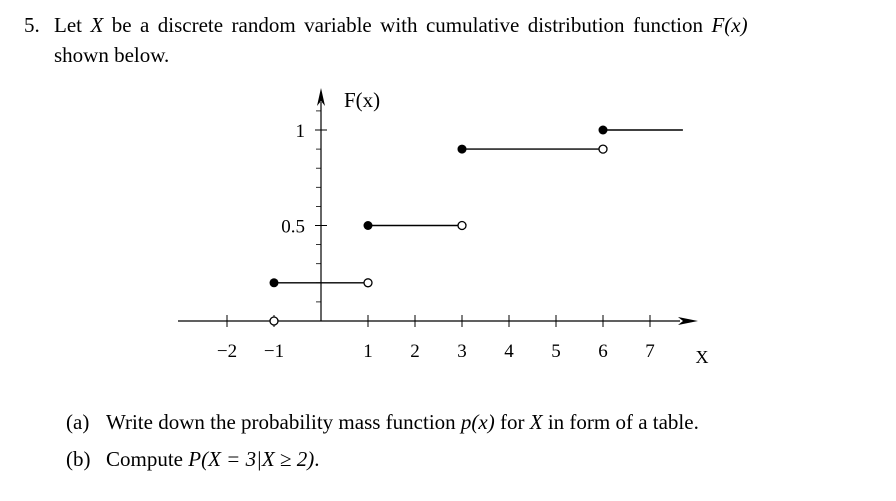 The height and width of the screenshot is (501, 896). I want to click on question-b: (b) Compute P(X = 3|X ≥ 2)., so click(192, 459).